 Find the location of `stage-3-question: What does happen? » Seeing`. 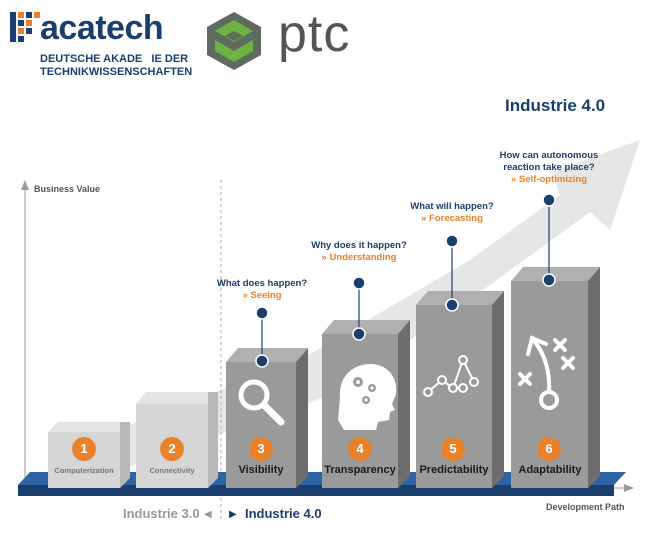

stage-3-question: What does happen? » Seeing is located at coordinates (262, 290).